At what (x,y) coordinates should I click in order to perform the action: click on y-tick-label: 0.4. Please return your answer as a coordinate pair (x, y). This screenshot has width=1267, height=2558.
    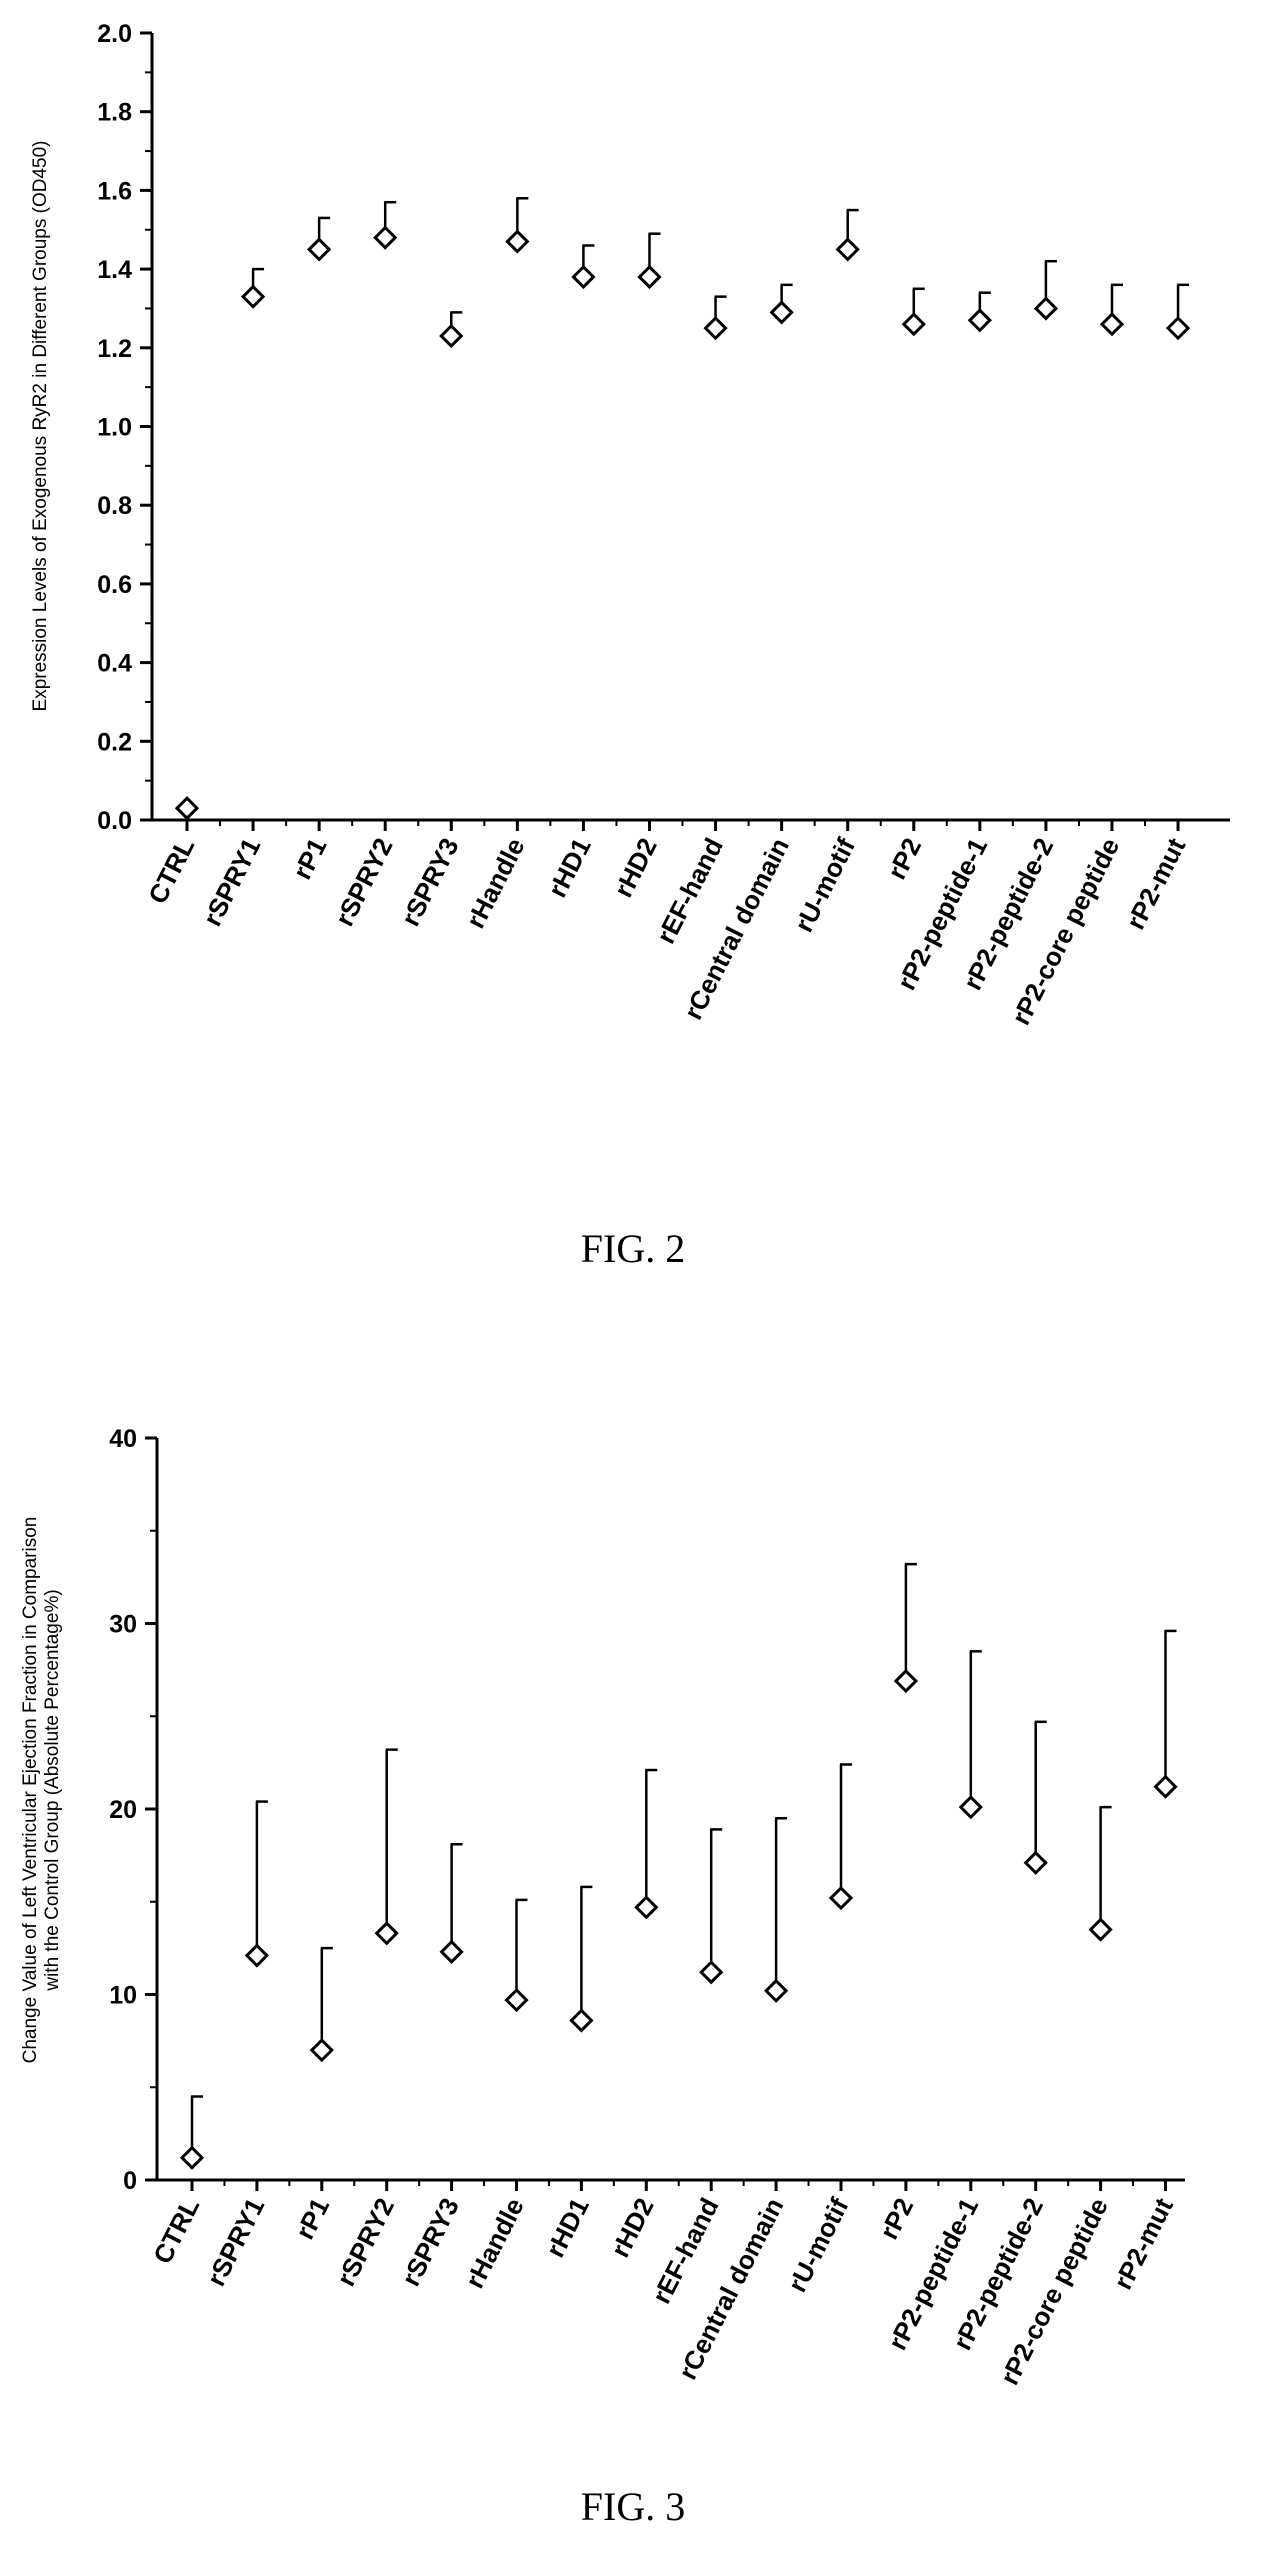
    Looking at the image, I should click on (114, 664).